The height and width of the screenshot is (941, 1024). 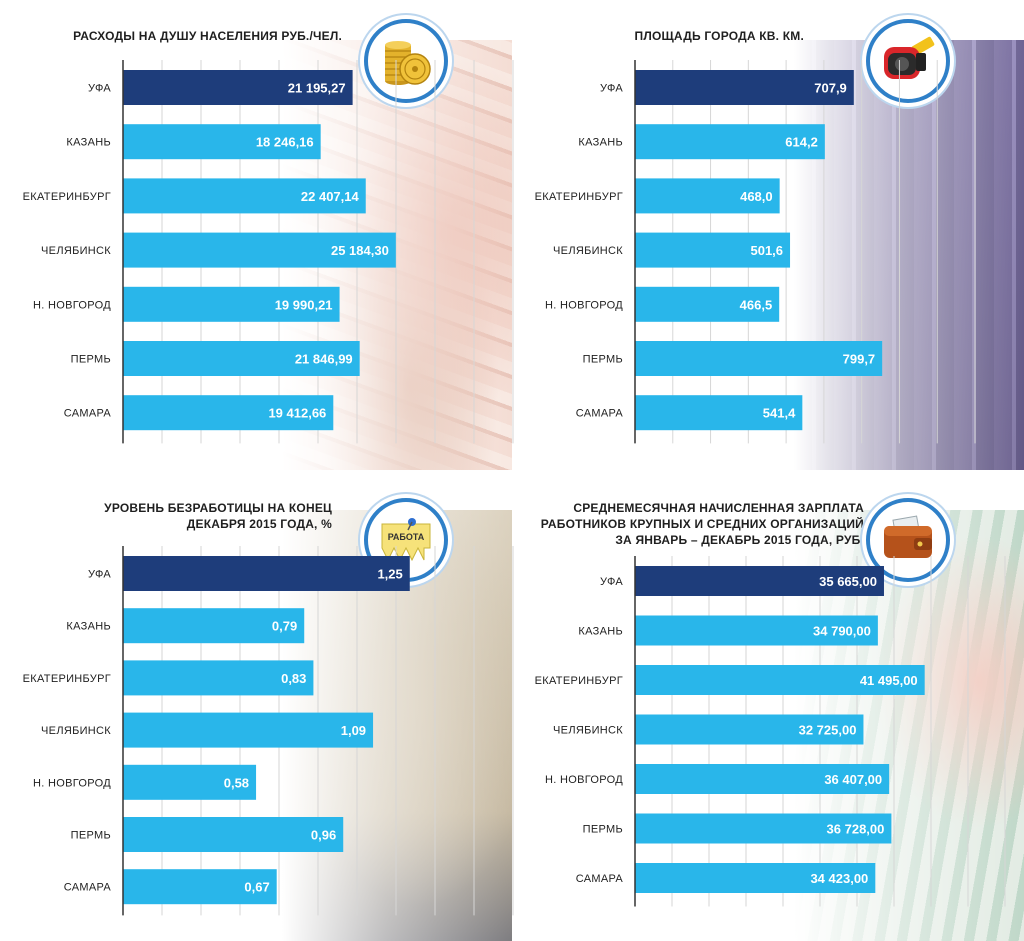 What do you see at coordinates (259, 524) in the screenshot?
I see `title-line: ДЕКАБРЯ 2015 ГОДА, %` at bounding box center [259, 524].